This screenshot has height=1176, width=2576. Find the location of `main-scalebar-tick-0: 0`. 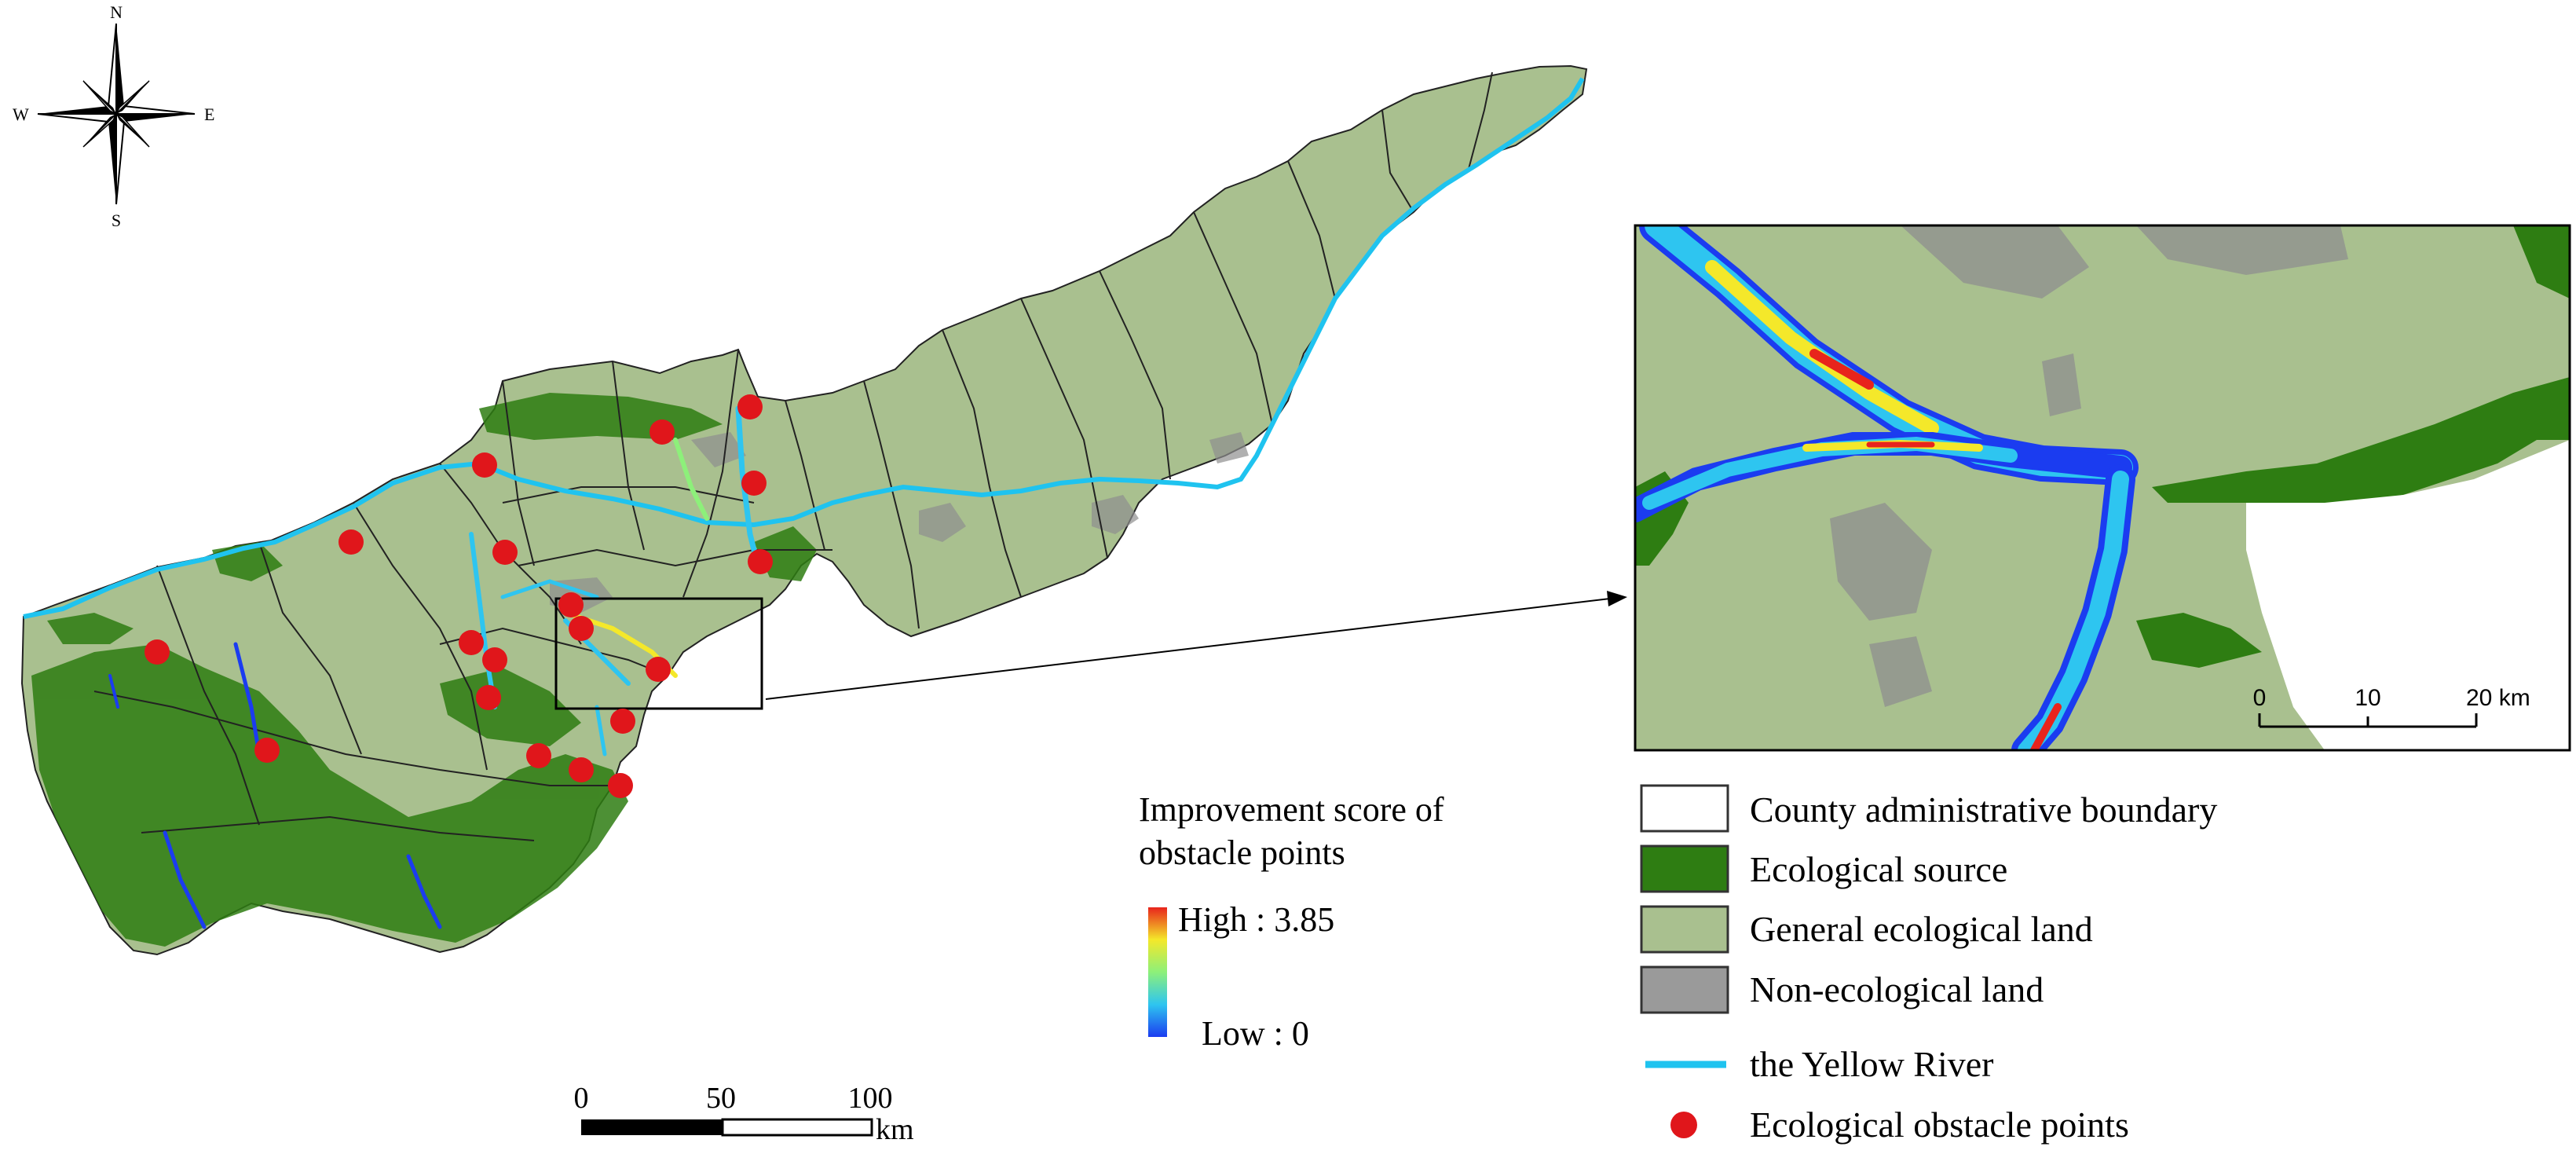

main-scalebar-tick-0: 0 is located at coordinates (582, 1099).